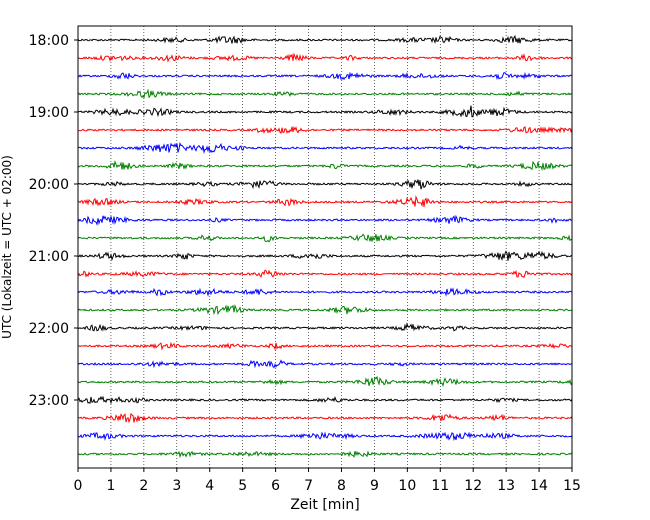 The height and width of the screenshot is (520, 650). What do you see at coordinates (143, 486) in the screenshot?
I see `x-tick-label: 2` at bounding box center [143, 486].